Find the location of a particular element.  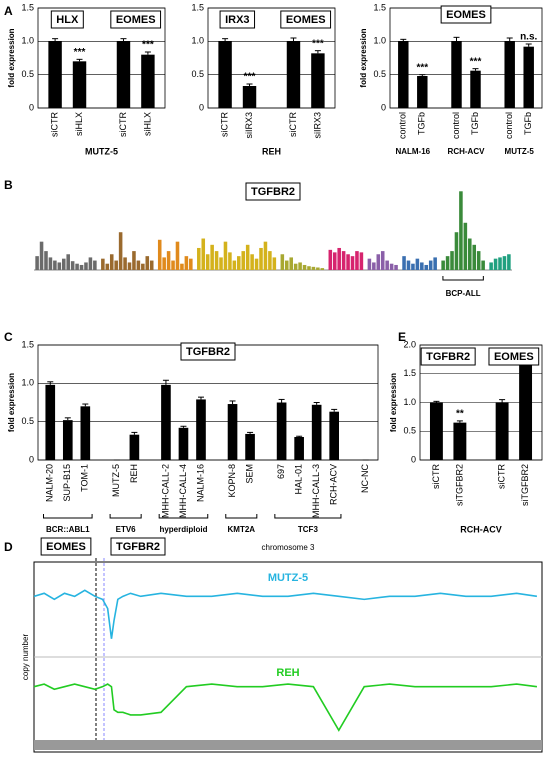

x-tick-label: REH is located at coordinates (134, 473).